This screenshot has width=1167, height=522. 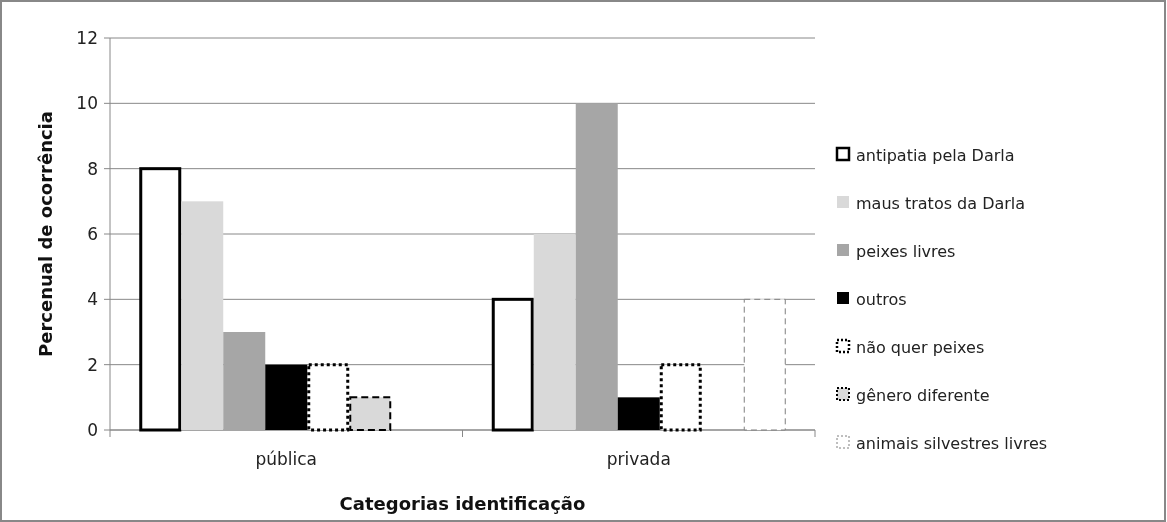 What do you see at coordinates (923, 395) in the screenshot?
I see `legend-label: gênero diferente` at bounding box center [923, 395].